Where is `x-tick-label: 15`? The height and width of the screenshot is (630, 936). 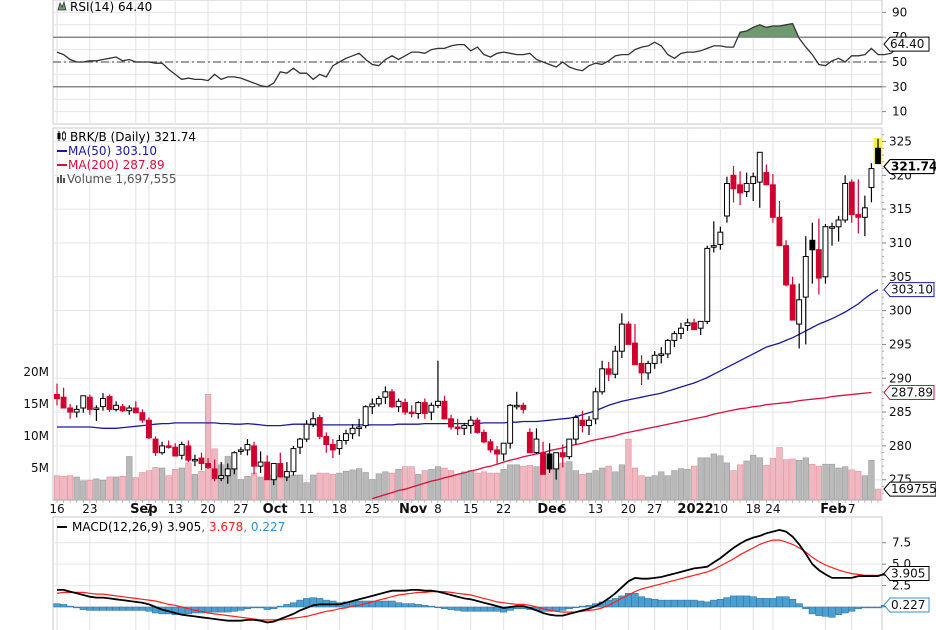 x-tick-label: 15 is located at coordinates (470, 509).